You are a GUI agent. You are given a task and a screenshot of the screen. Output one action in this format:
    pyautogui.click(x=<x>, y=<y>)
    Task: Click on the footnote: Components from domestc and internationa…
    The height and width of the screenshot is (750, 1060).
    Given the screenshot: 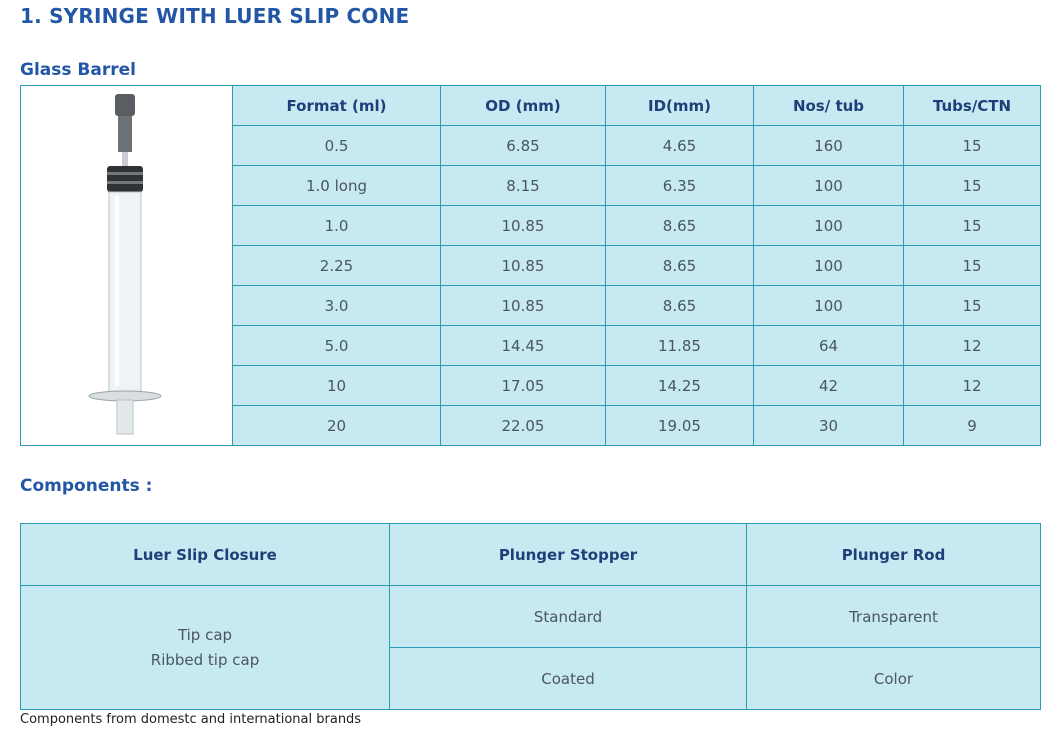 What is the action you would take?
    pyautogui.click(x=191, y=719)
    